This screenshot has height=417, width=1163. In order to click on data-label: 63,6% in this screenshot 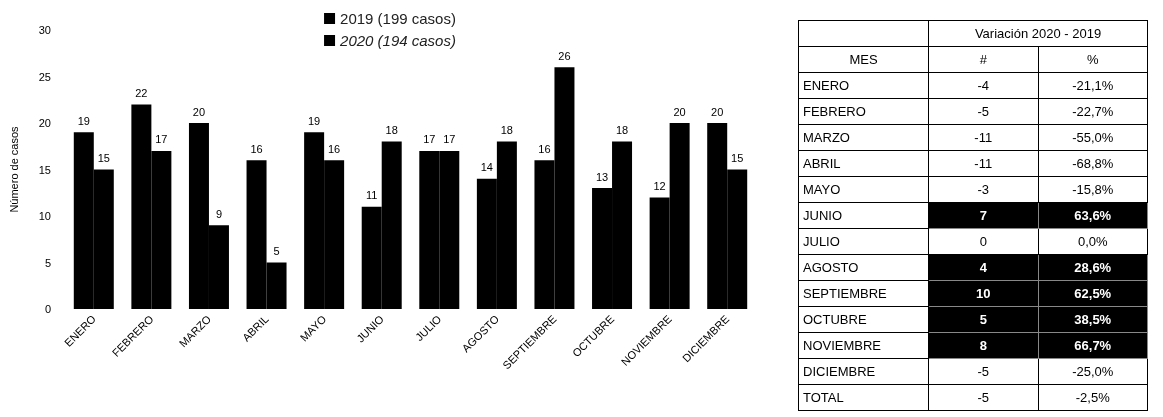, I will do `click(1093, 215)`.